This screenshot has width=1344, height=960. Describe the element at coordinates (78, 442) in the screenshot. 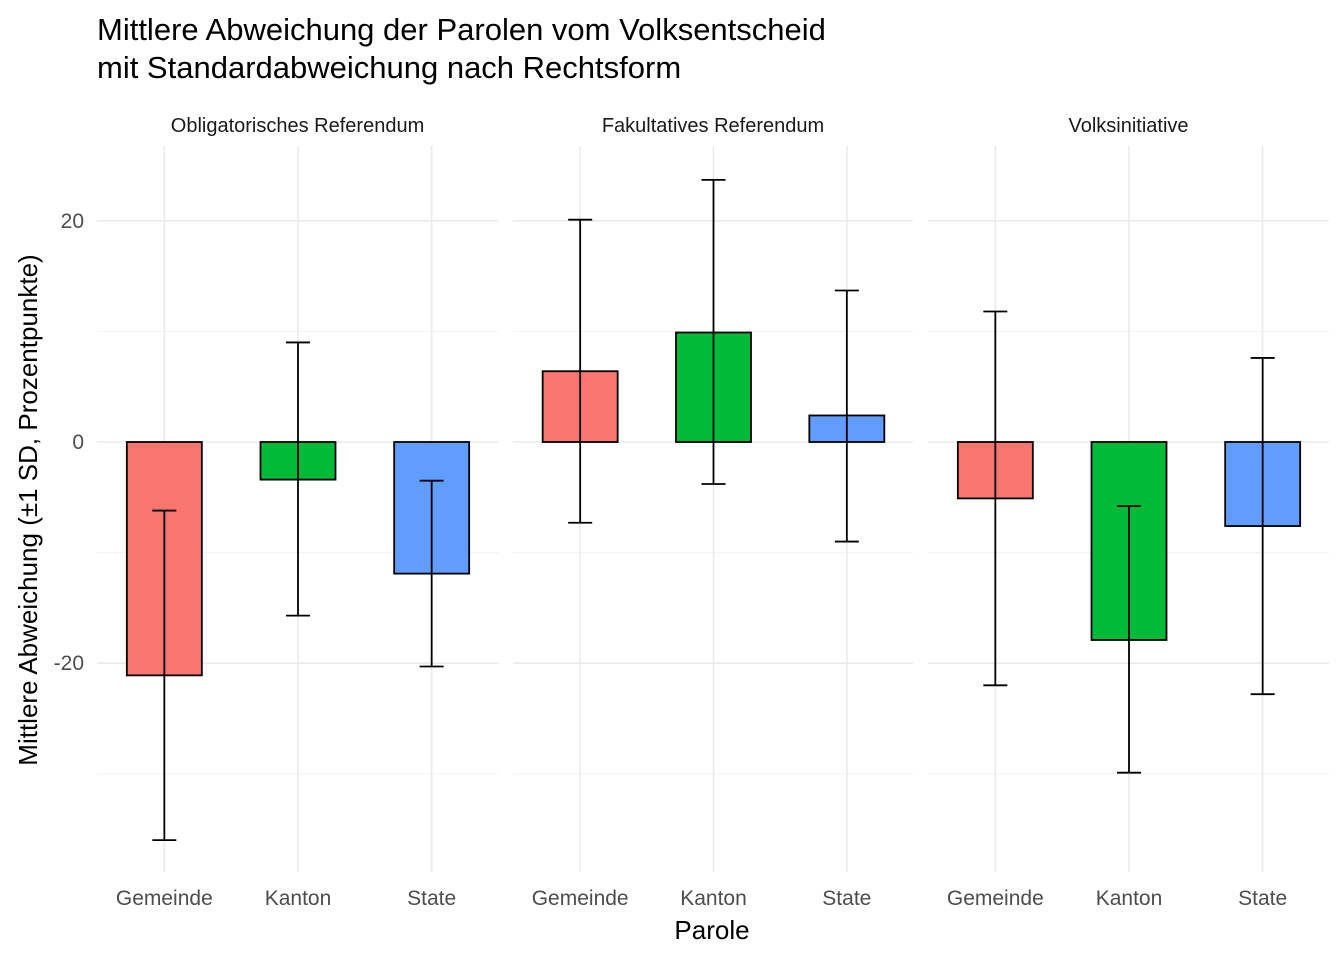

I see `y-tick-label: 0` at that location.